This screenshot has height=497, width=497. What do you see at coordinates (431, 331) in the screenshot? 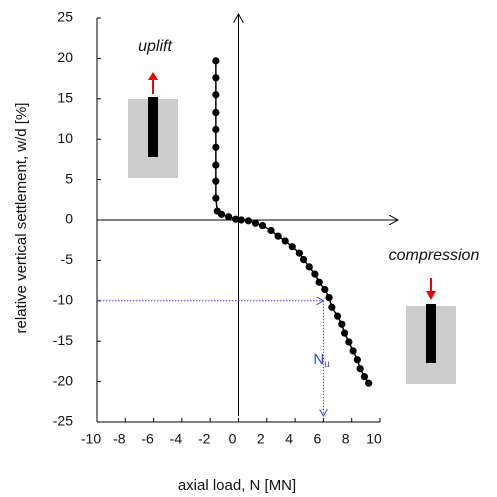
I see `compression-icon` at bounding box center [431, 331].